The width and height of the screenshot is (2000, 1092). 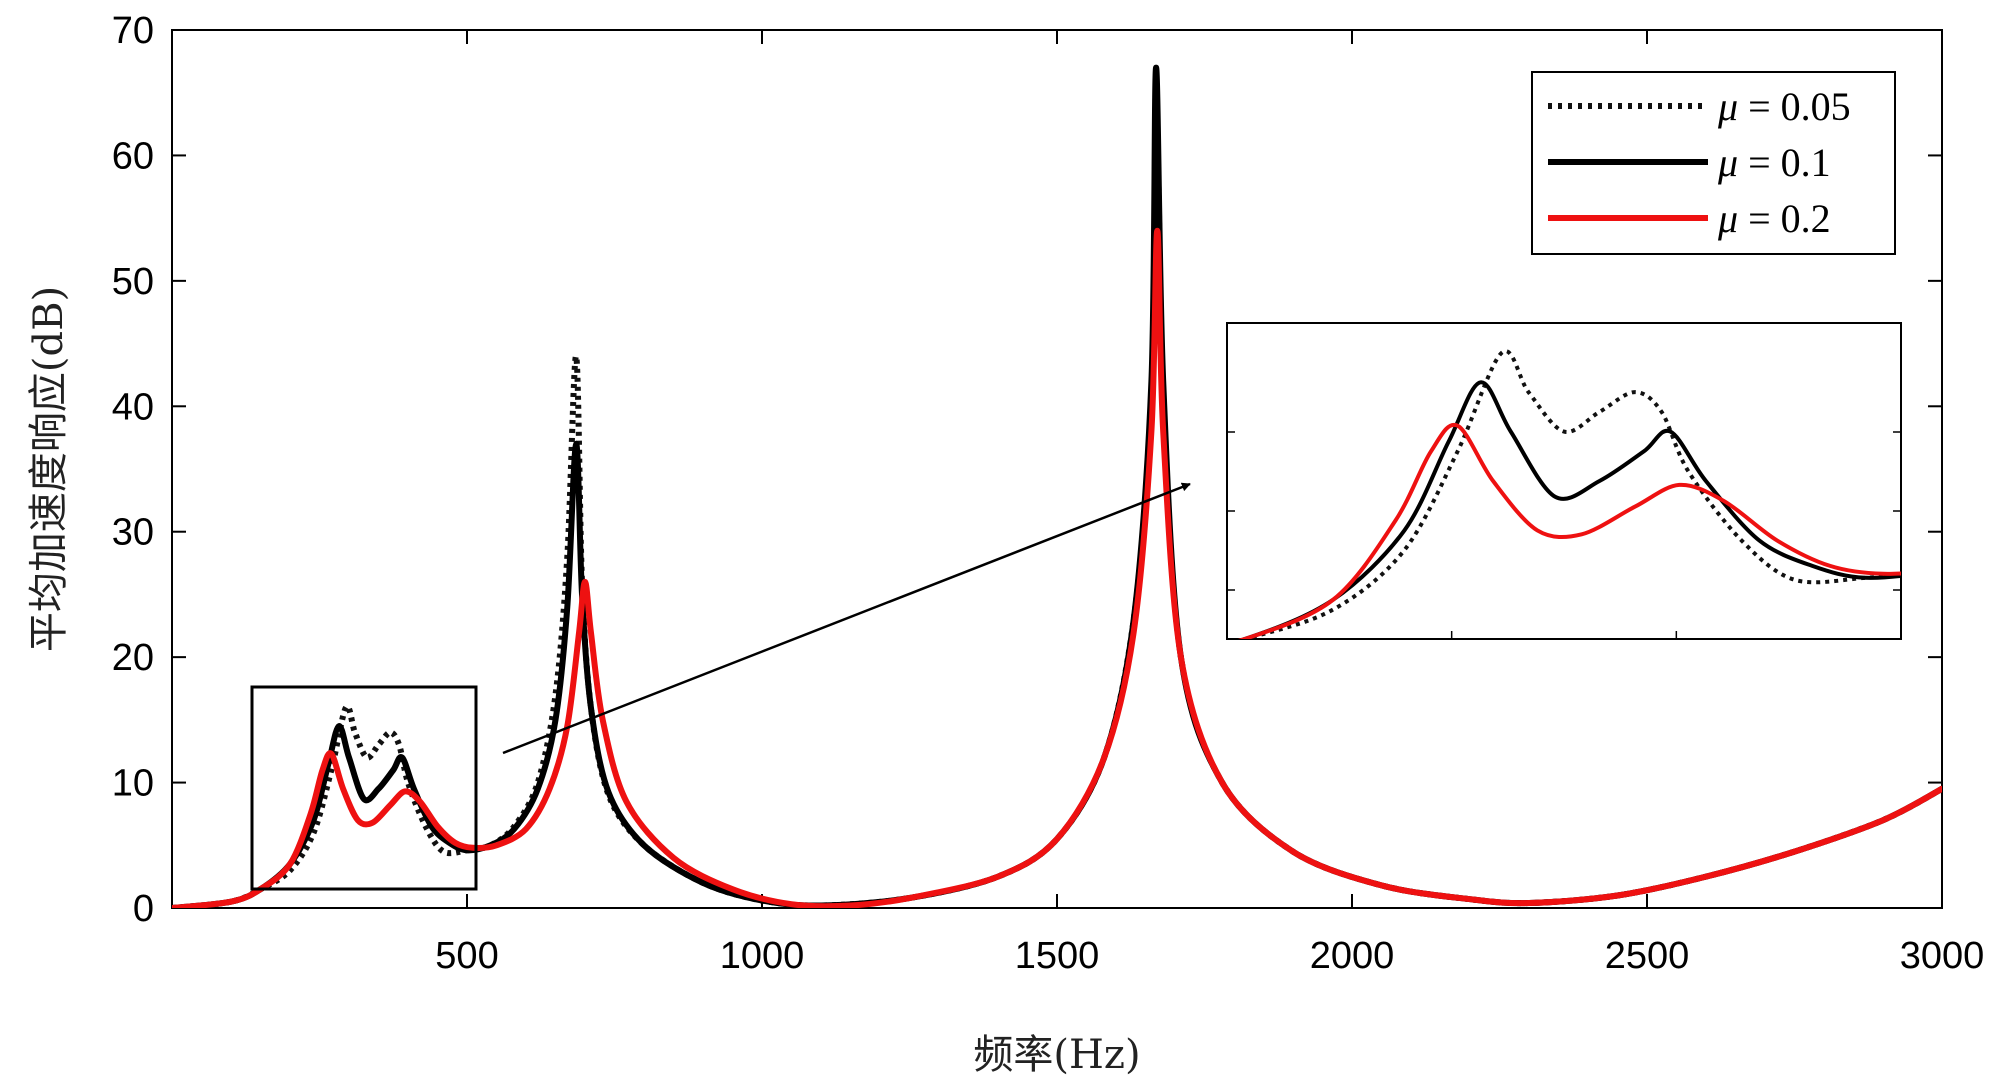 I want to click on x-tick-label: 2500, so click(x=1647, y=956).